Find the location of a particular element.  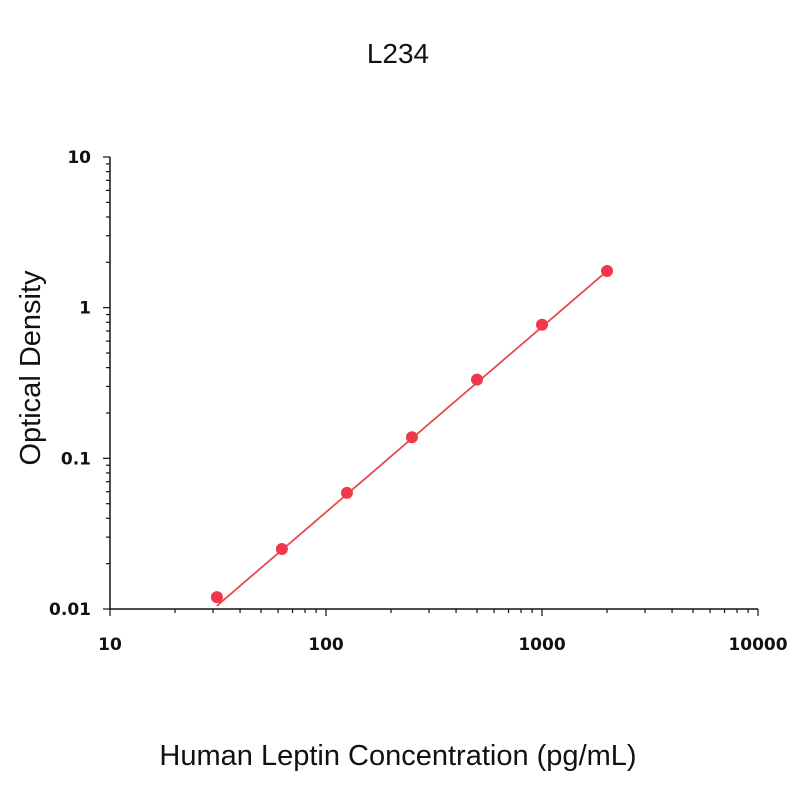

x-tick-label: 10 is located at coordinates (110, 645).